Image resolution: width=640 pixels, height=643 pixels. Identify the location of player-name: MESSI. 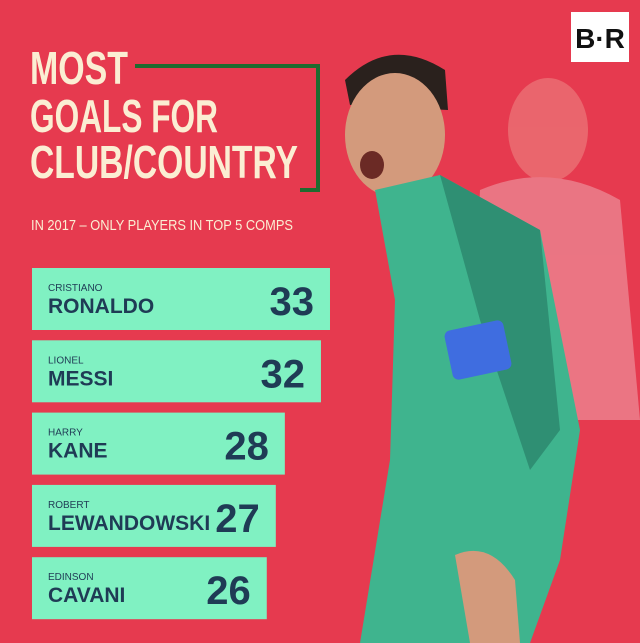
(80, 378).